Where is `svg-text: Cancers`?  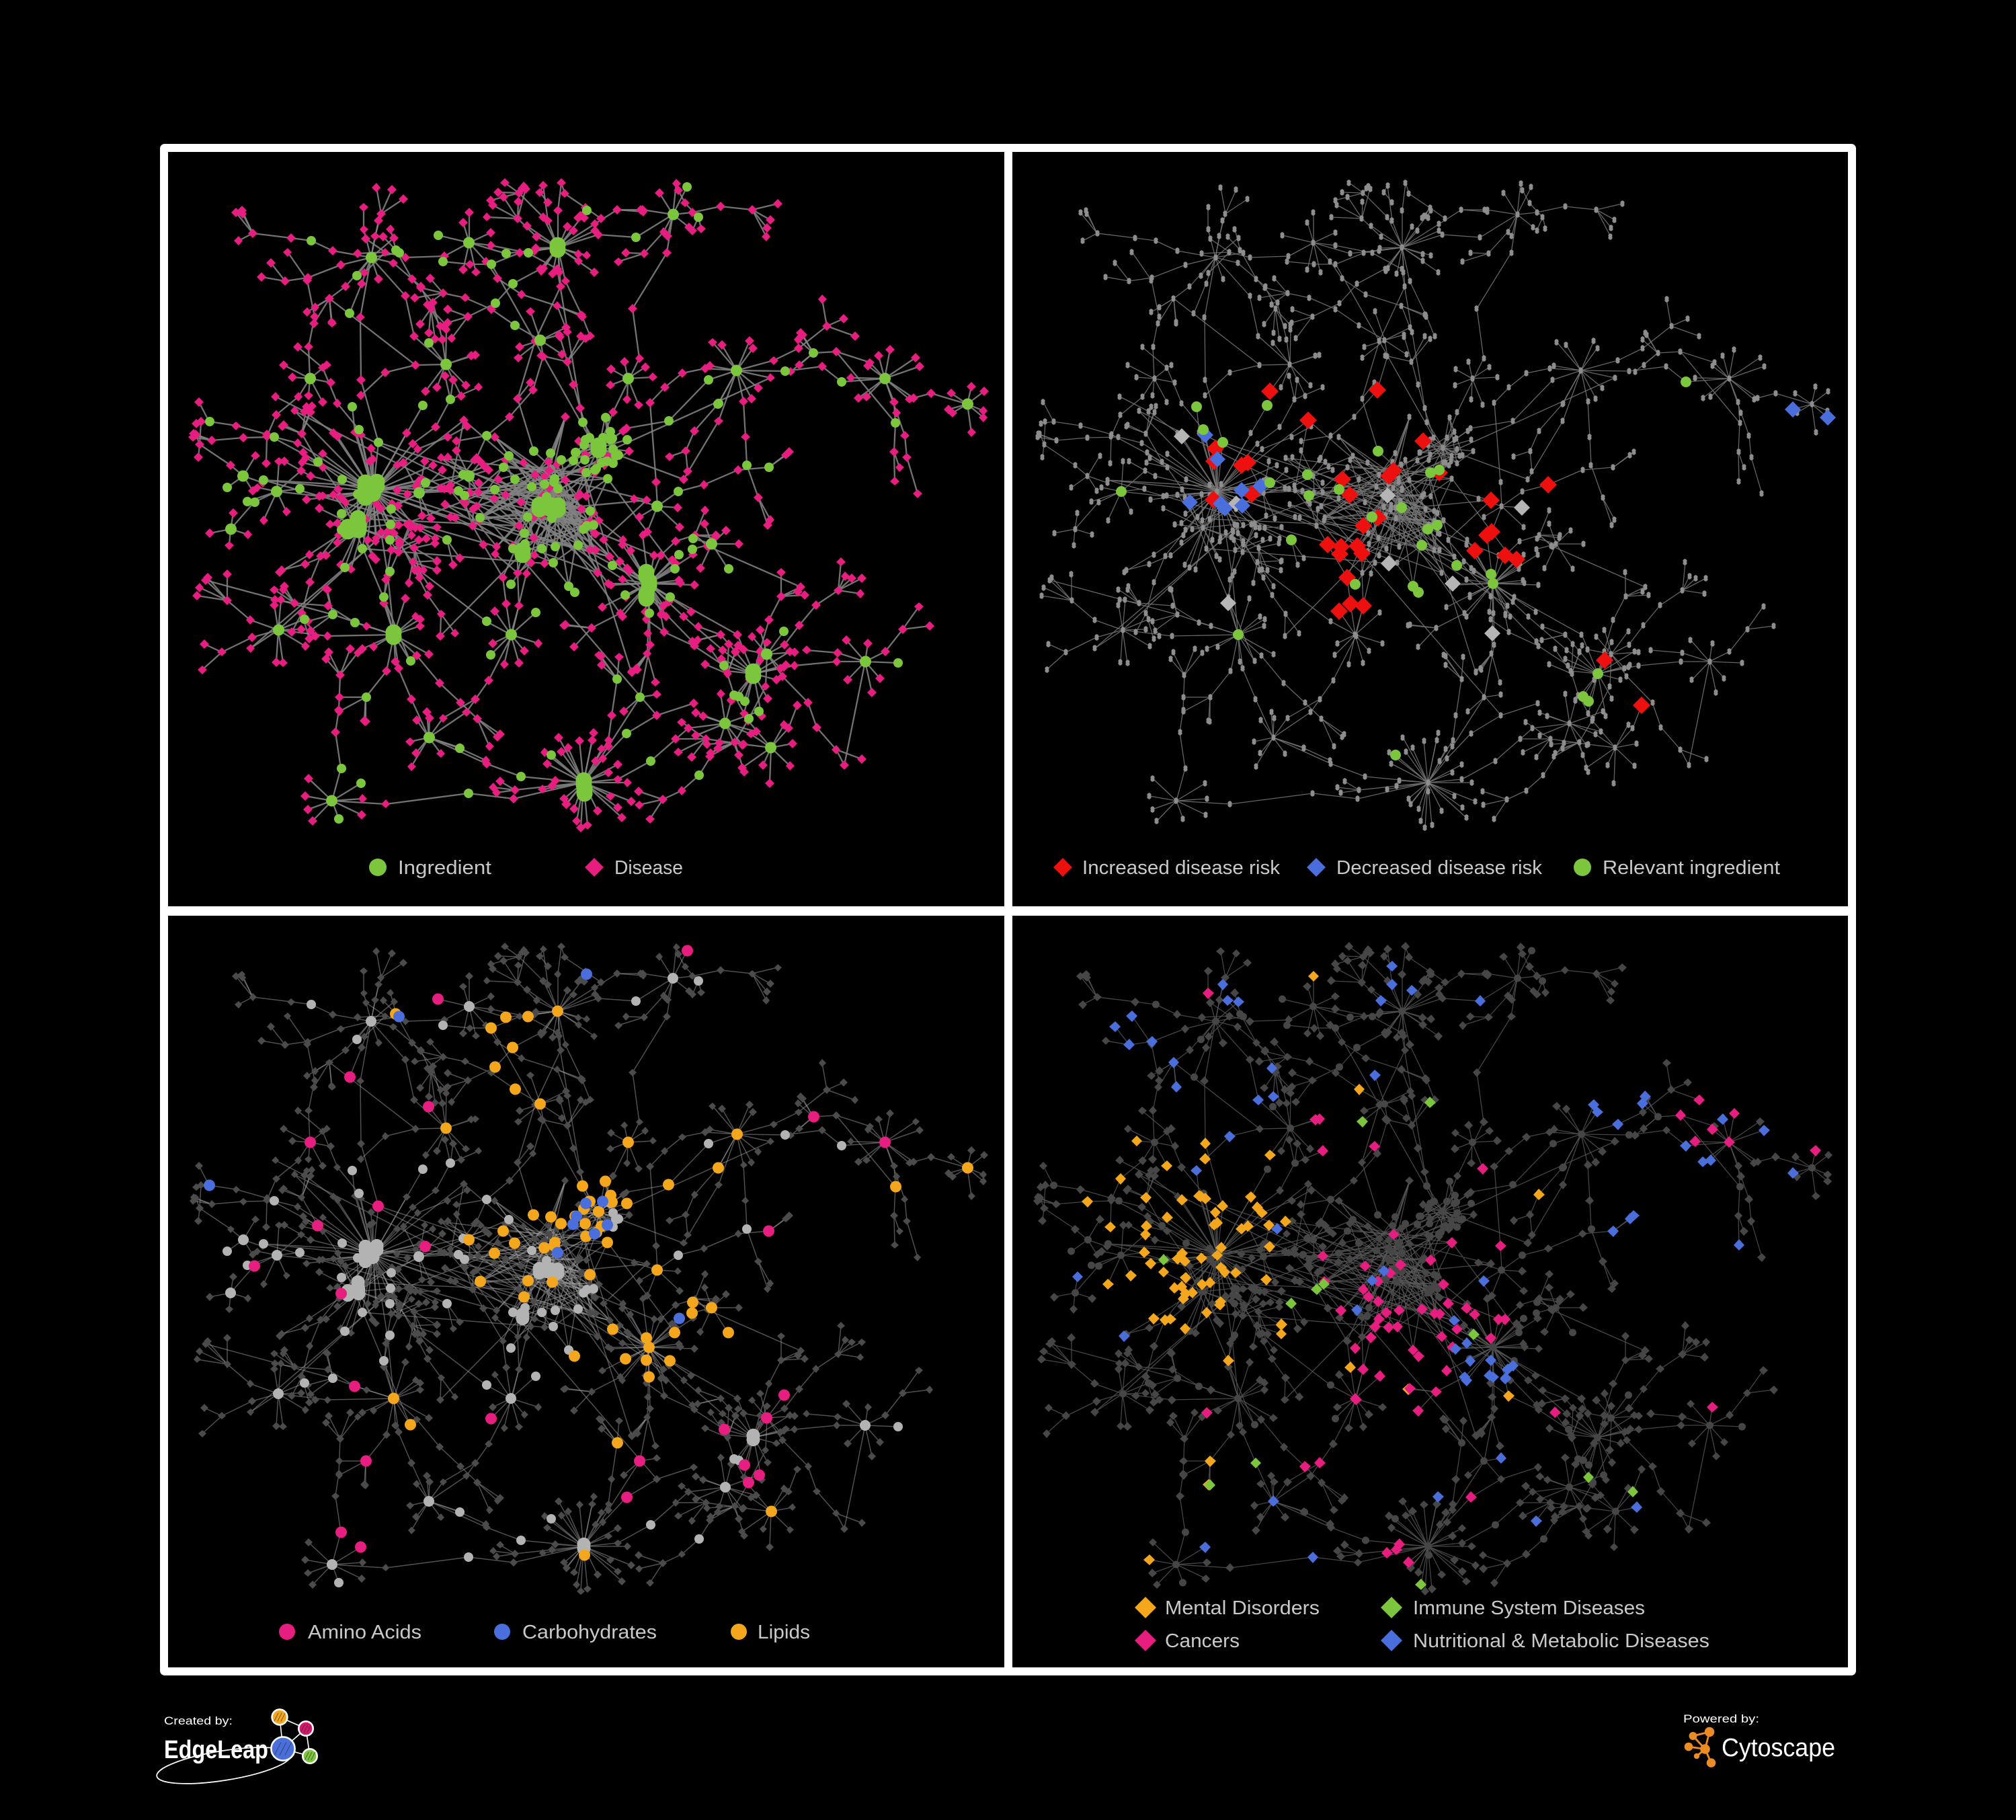 svg-text: Cancers is located at coordinates (1202, 1641).